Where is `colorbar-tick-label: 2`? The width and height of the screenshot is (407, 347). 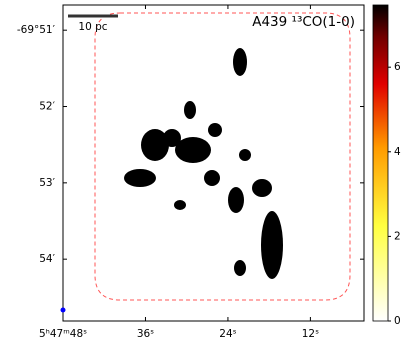 colorbar-tick-label: 2 is located at coordinates (397, 236).